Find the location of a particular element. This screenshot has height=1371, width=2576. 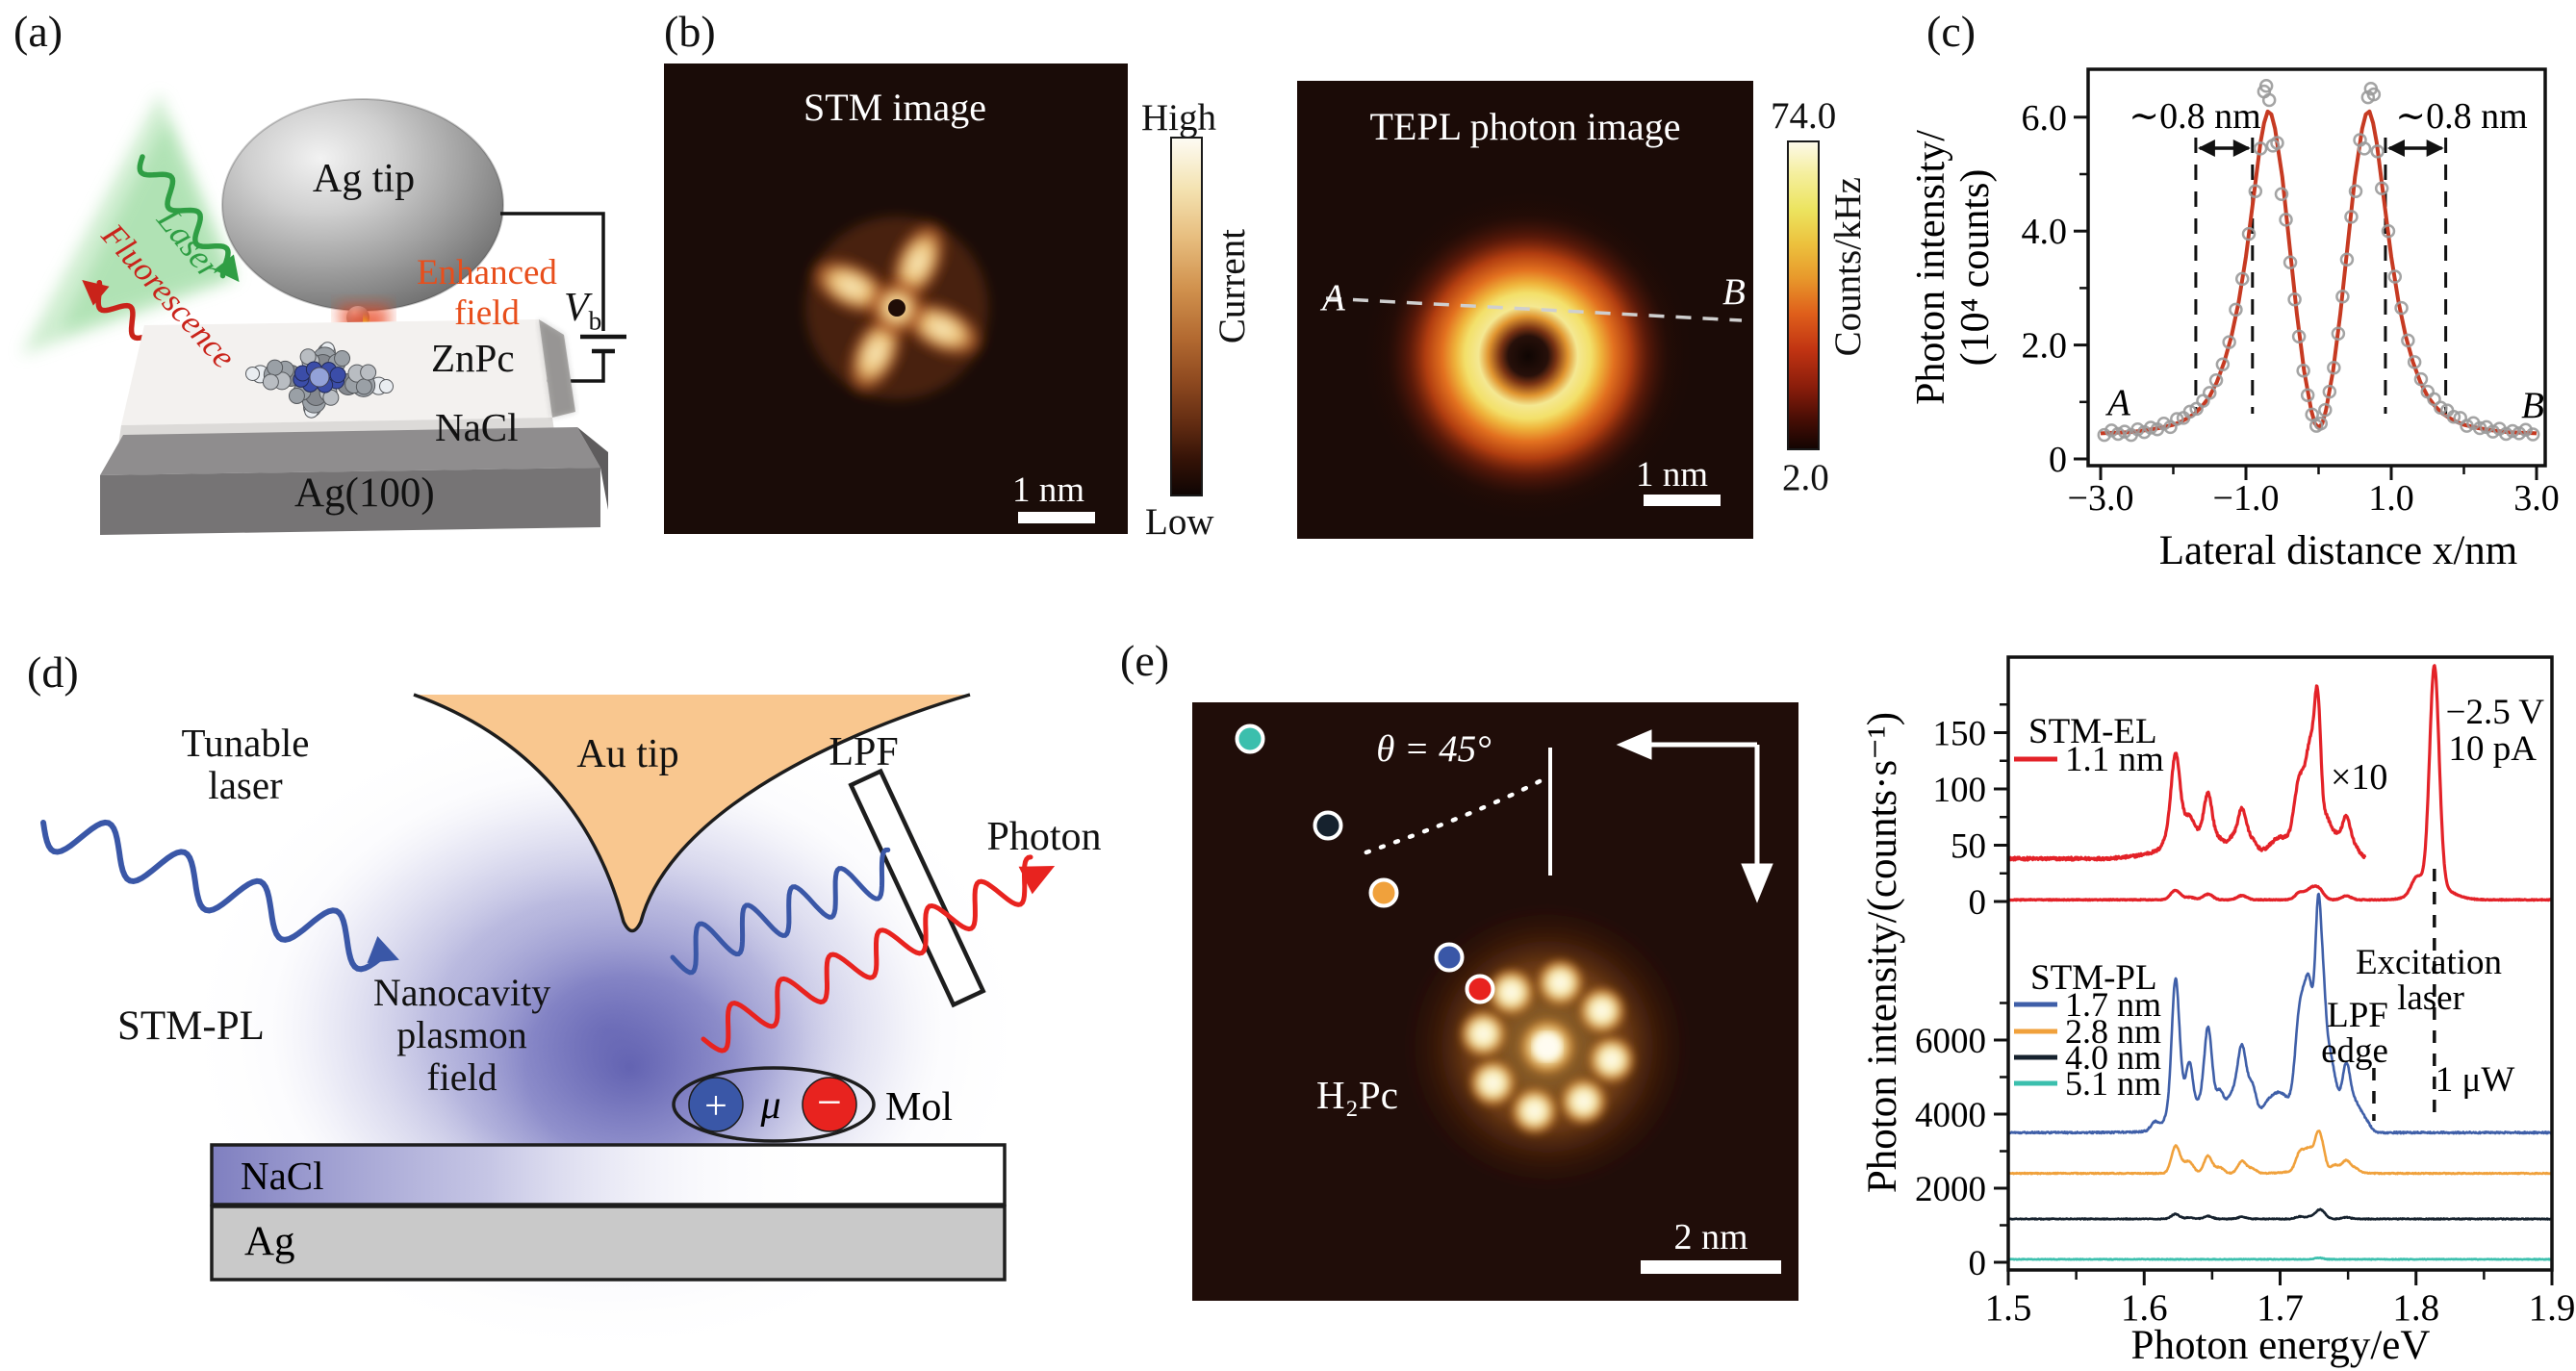

lpf-label: LPF is located at coordinates (864, 752).